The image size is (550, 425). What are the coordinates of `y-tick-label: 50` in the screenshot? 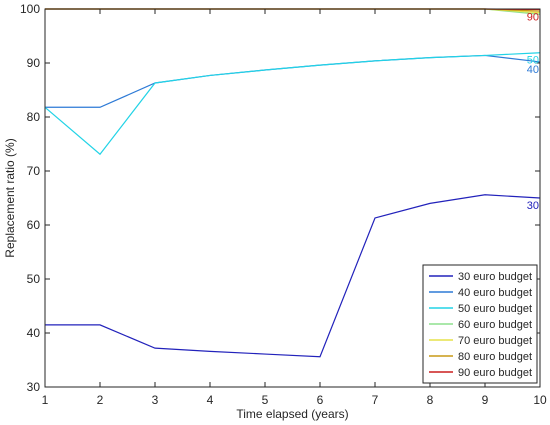 It's located at (34, 279).